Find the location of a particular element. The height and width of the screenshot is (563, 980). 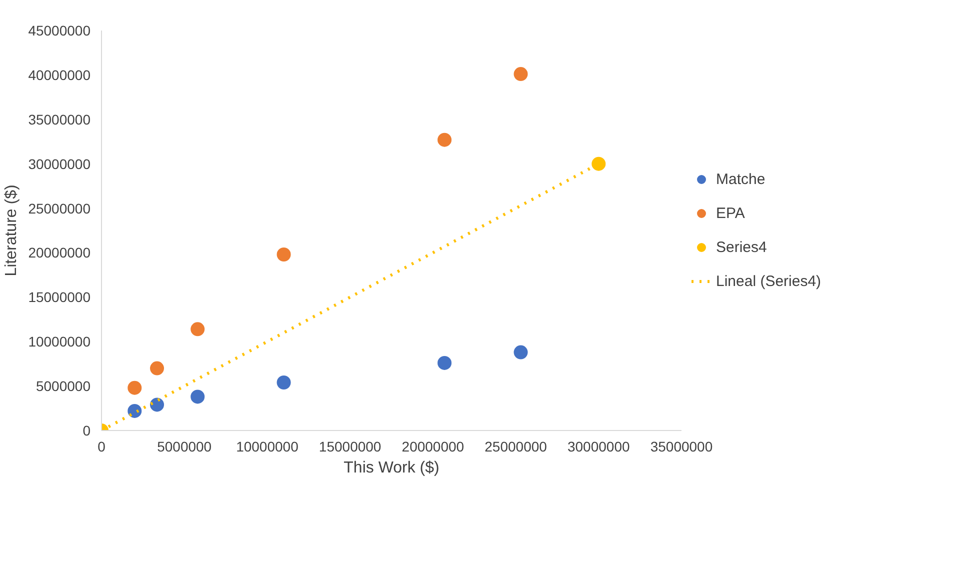

y-tick-label: 10000000 is located at coordinates (59, 342).